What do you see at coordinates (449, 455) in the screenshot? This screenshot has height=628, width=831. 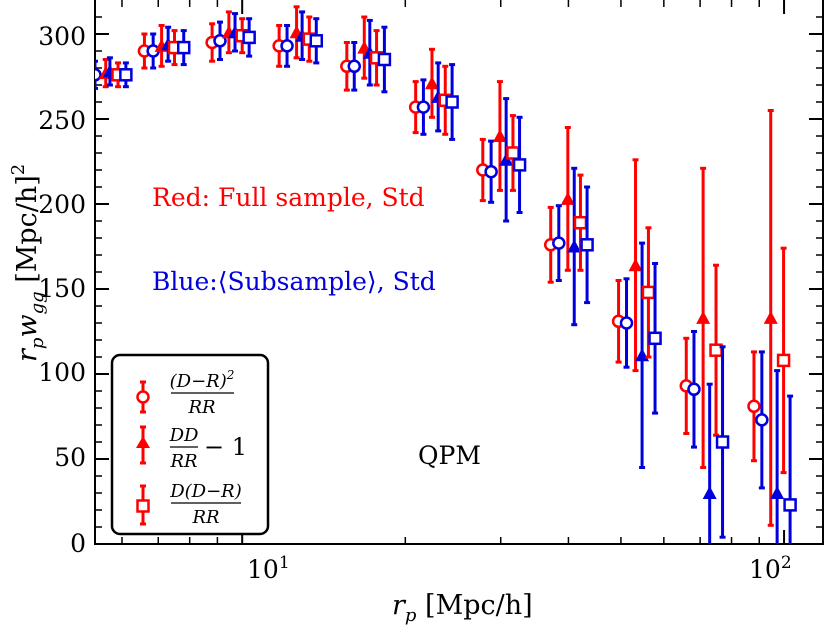 I see `annotation-qpm: QPM` at bounding box center [449, 455].